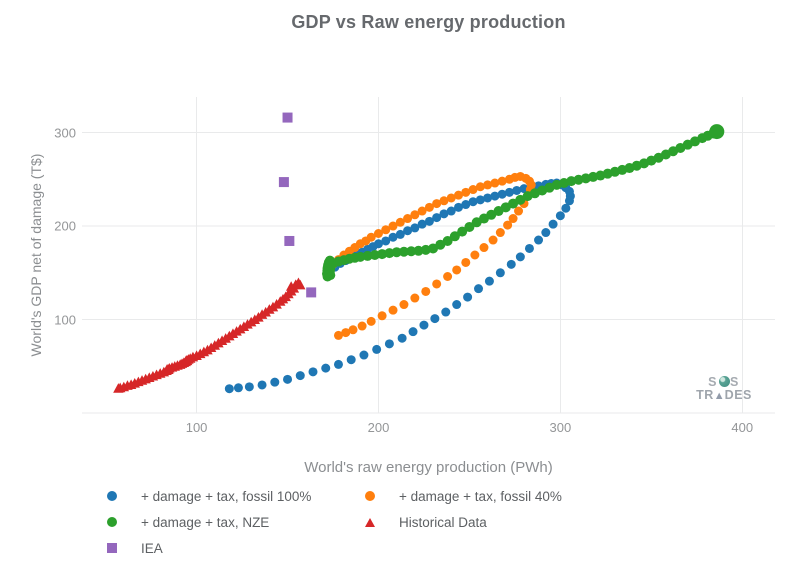  Describe the element at coordinates (196, 427) in the screenshot. I see `x-axis-tick-label: 100` at that location.